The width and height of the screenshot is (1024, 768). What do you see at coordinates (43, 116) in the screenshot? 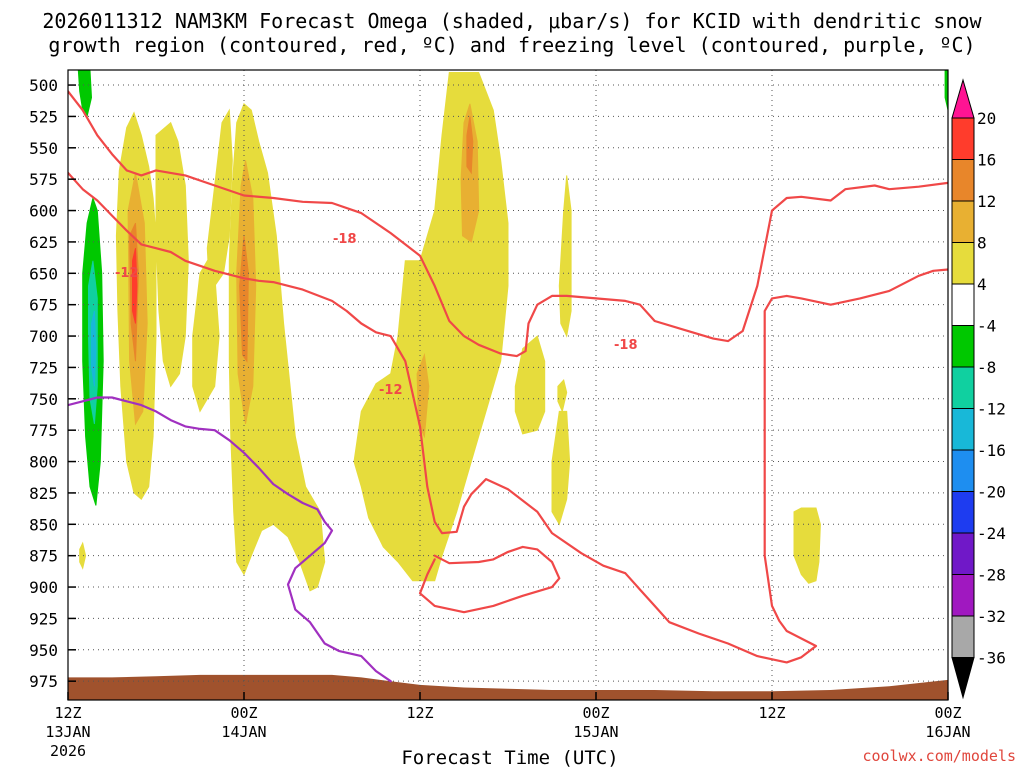
I see `y-tick-label-525: 525` at bounding box center [43, 116].